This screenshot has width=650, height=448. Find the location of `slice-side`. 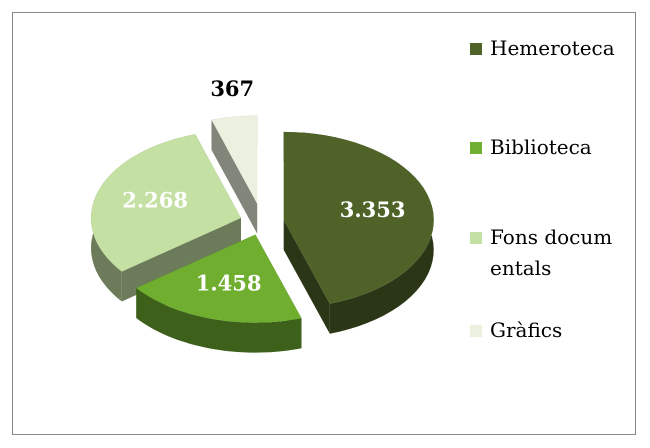

slice-side is located at coordinates (219, 320).